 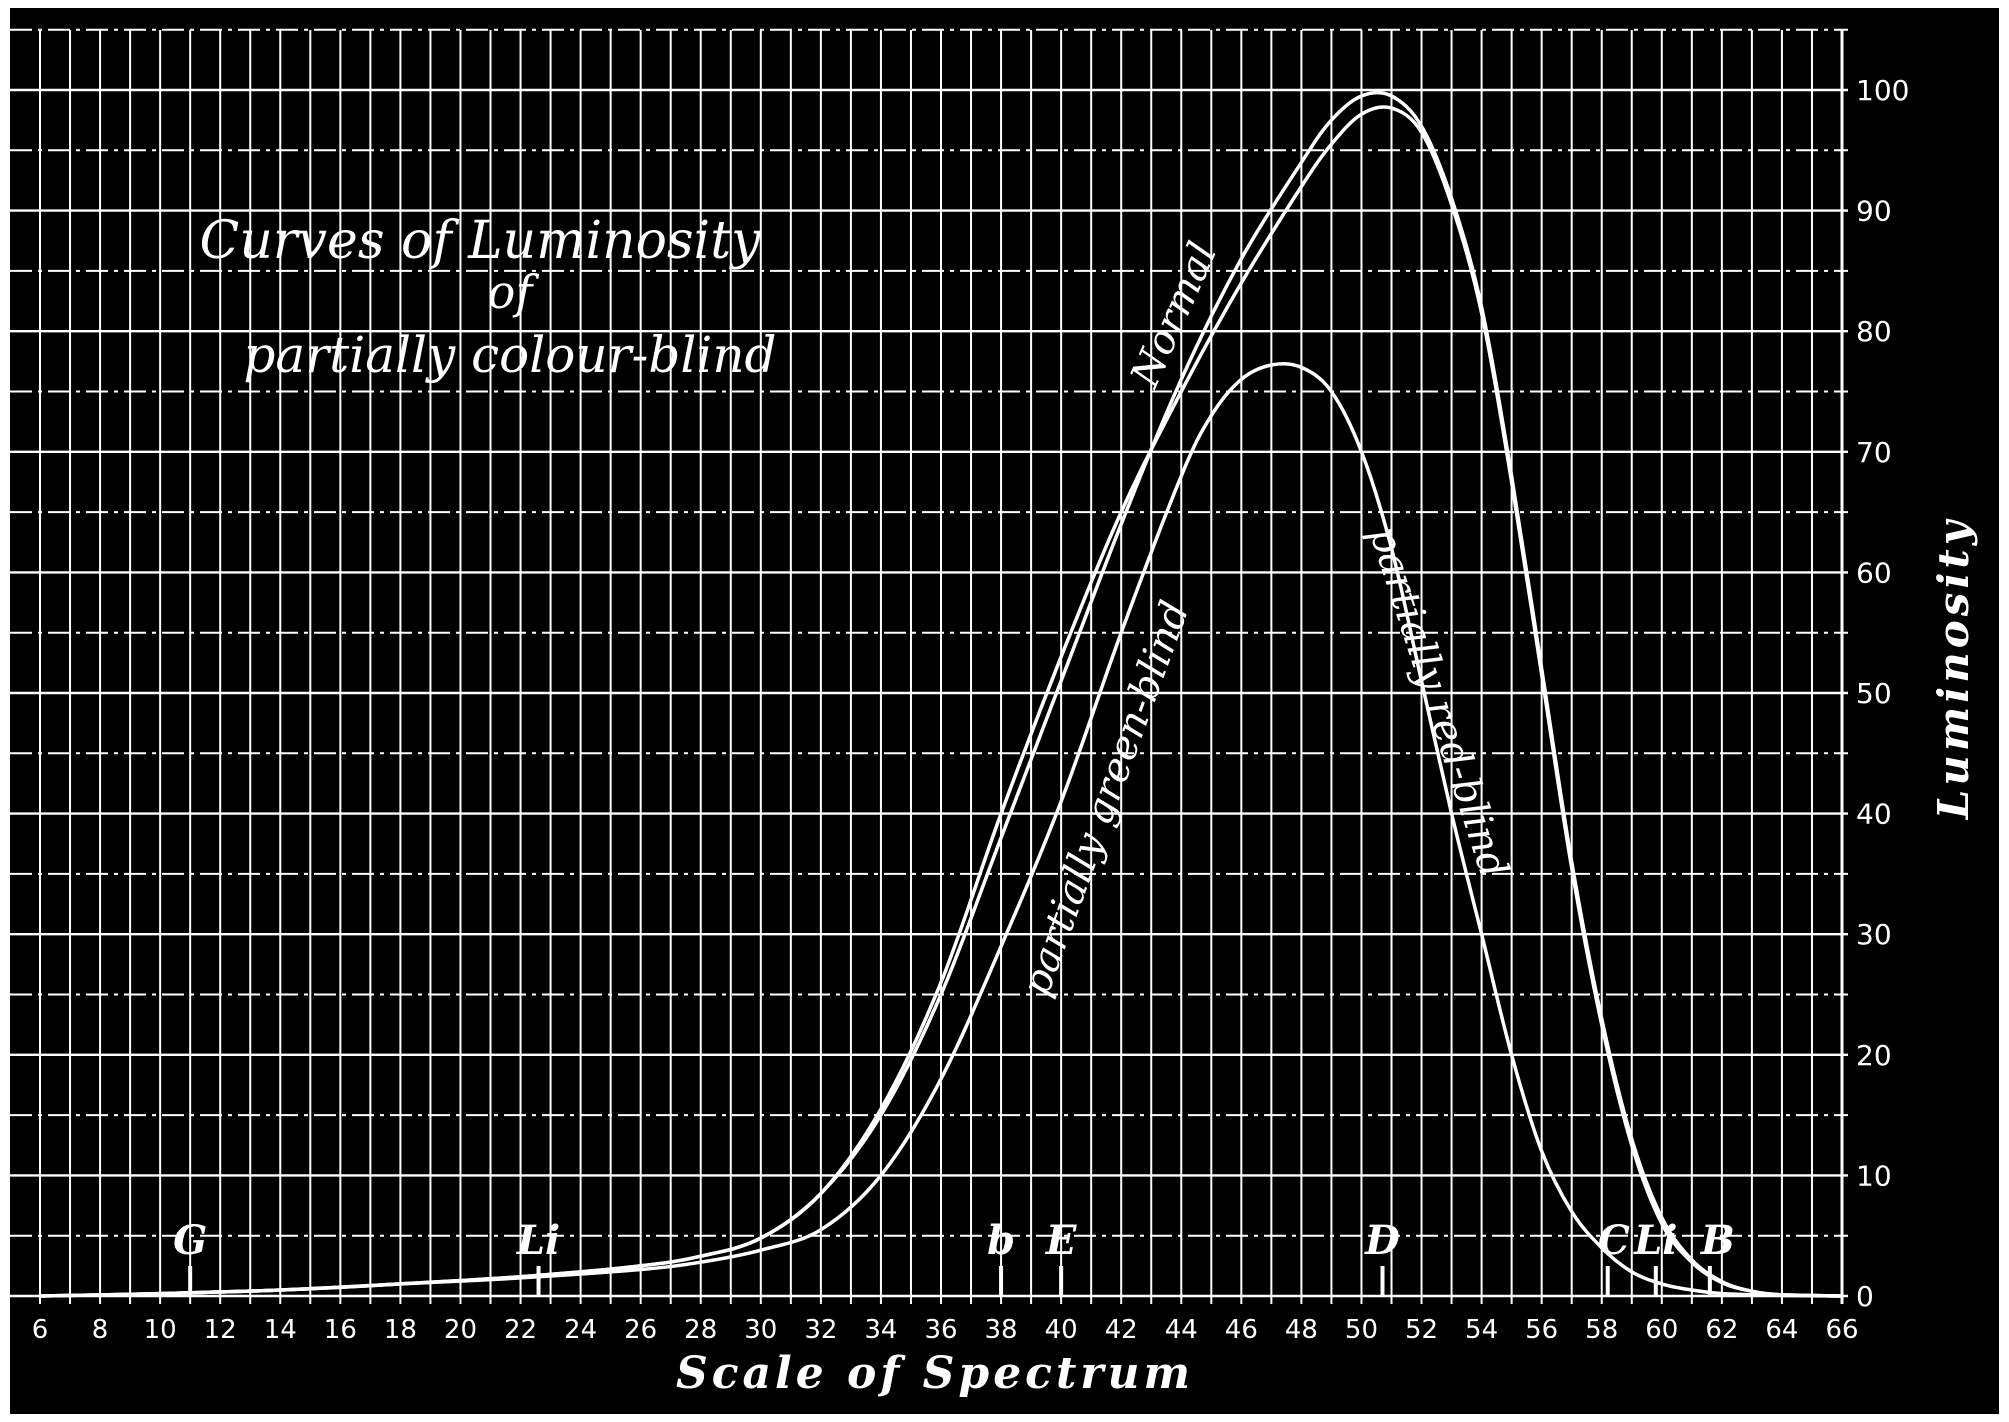 What do you see at coordinates (1874, 211) in the screenshot?
I see `y-tick-label: 90` at bounding box center [1874, 211].